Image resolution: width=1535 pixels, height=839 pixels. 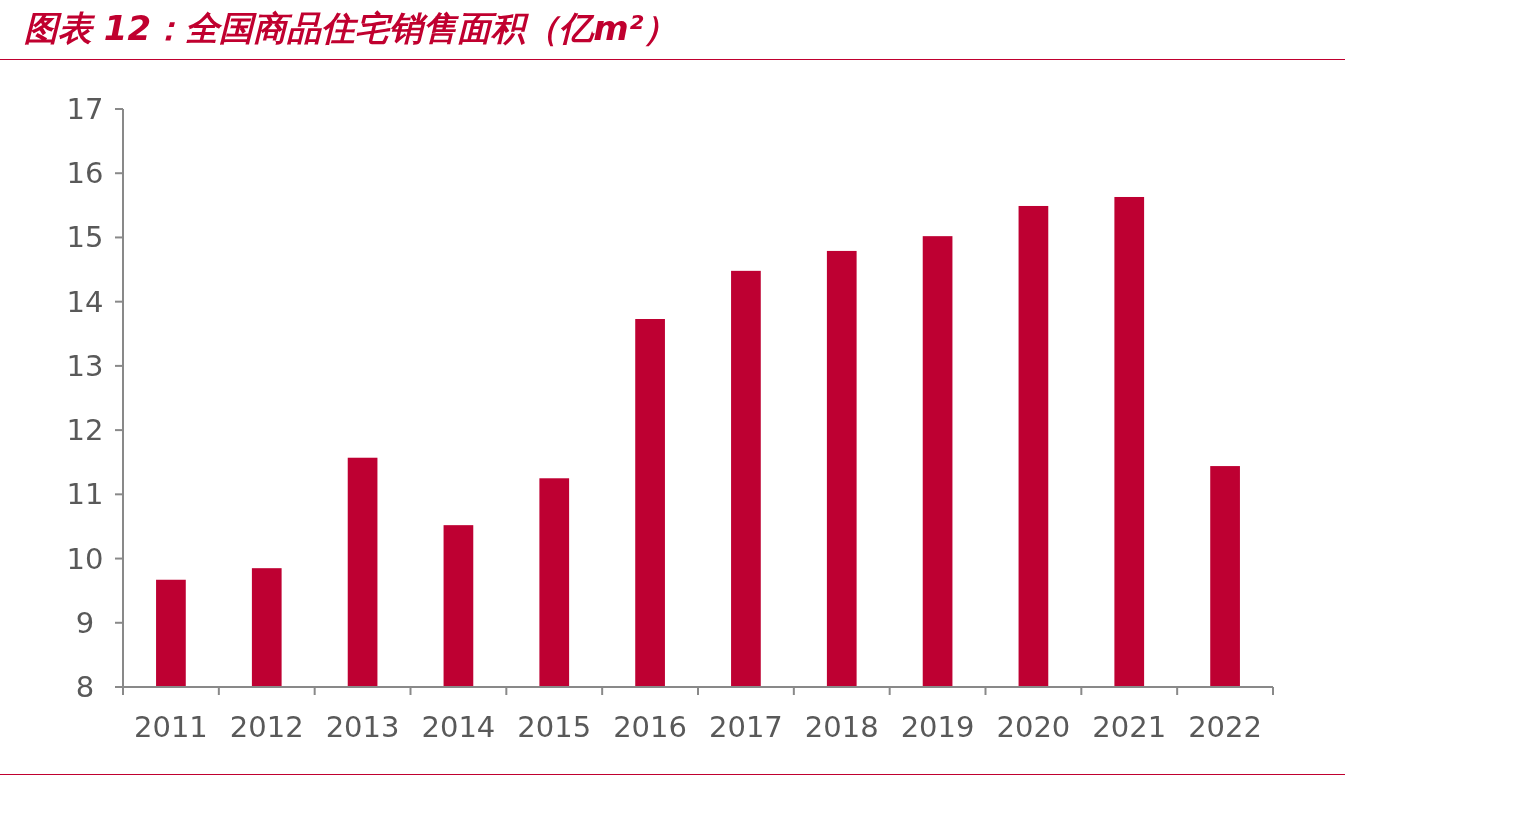 What do you see at coordinates (362, 727) in the screenshot?
I see `x-tick-label: 2013` at bounding box center [362, 727].